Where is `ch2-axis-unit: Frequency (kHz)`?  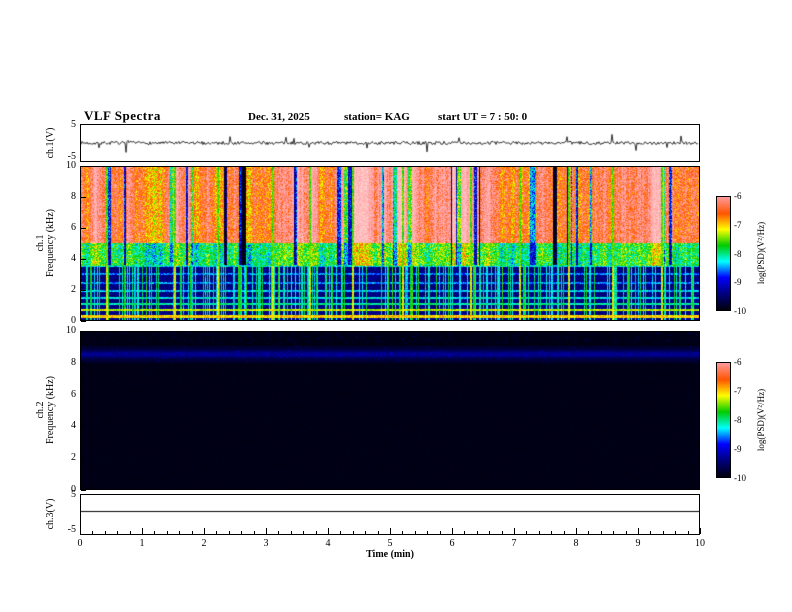
ch2-axis-unit: Frequency (kHz) is located at coordinates (50, 410).